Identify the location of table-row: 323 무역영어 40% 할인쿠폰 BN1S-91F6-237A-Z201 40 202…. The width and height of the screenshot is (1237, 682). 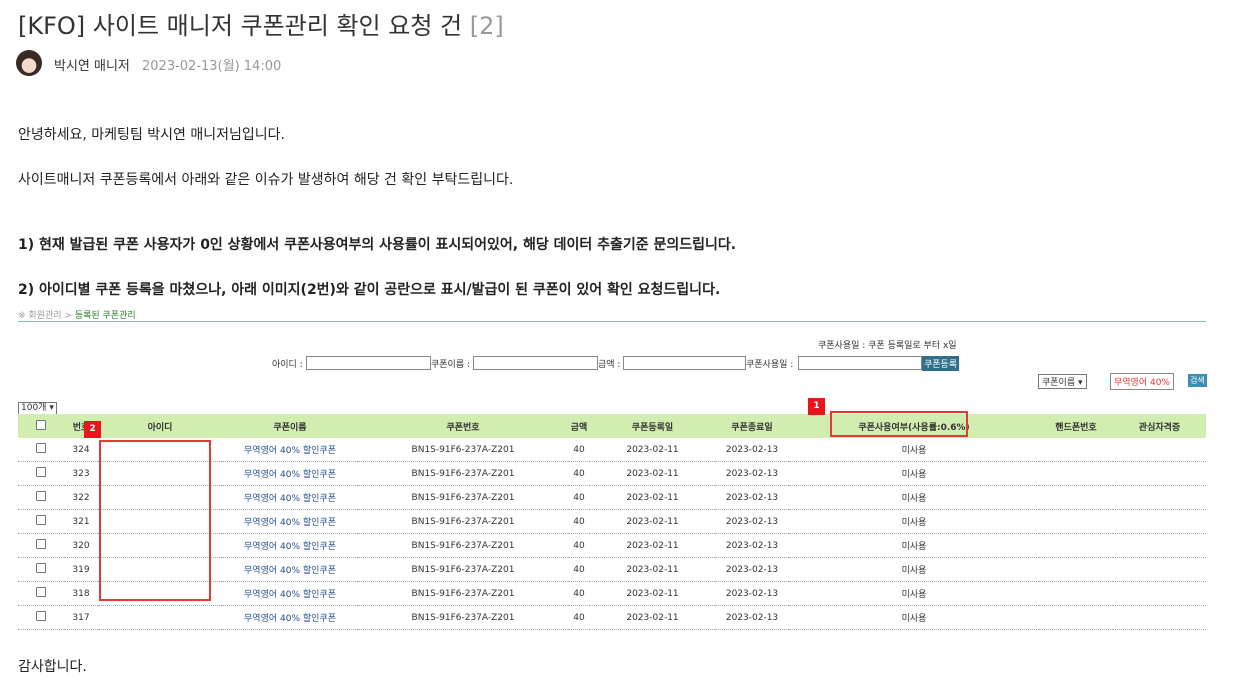
(612, 473).